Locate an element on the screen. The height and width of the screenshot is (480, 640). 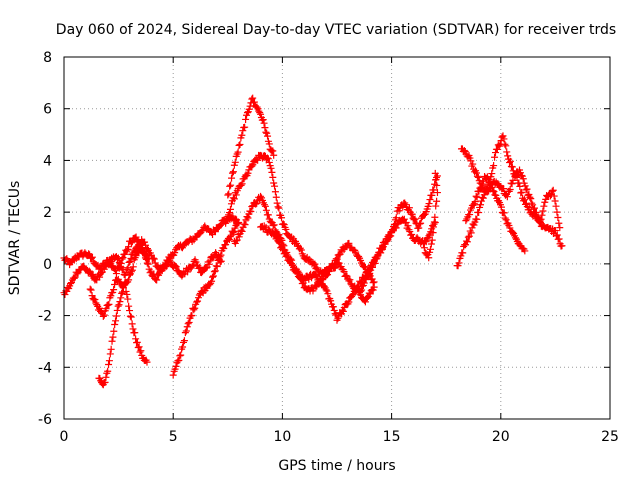
series-track-f is located at coordinates (251, 146).